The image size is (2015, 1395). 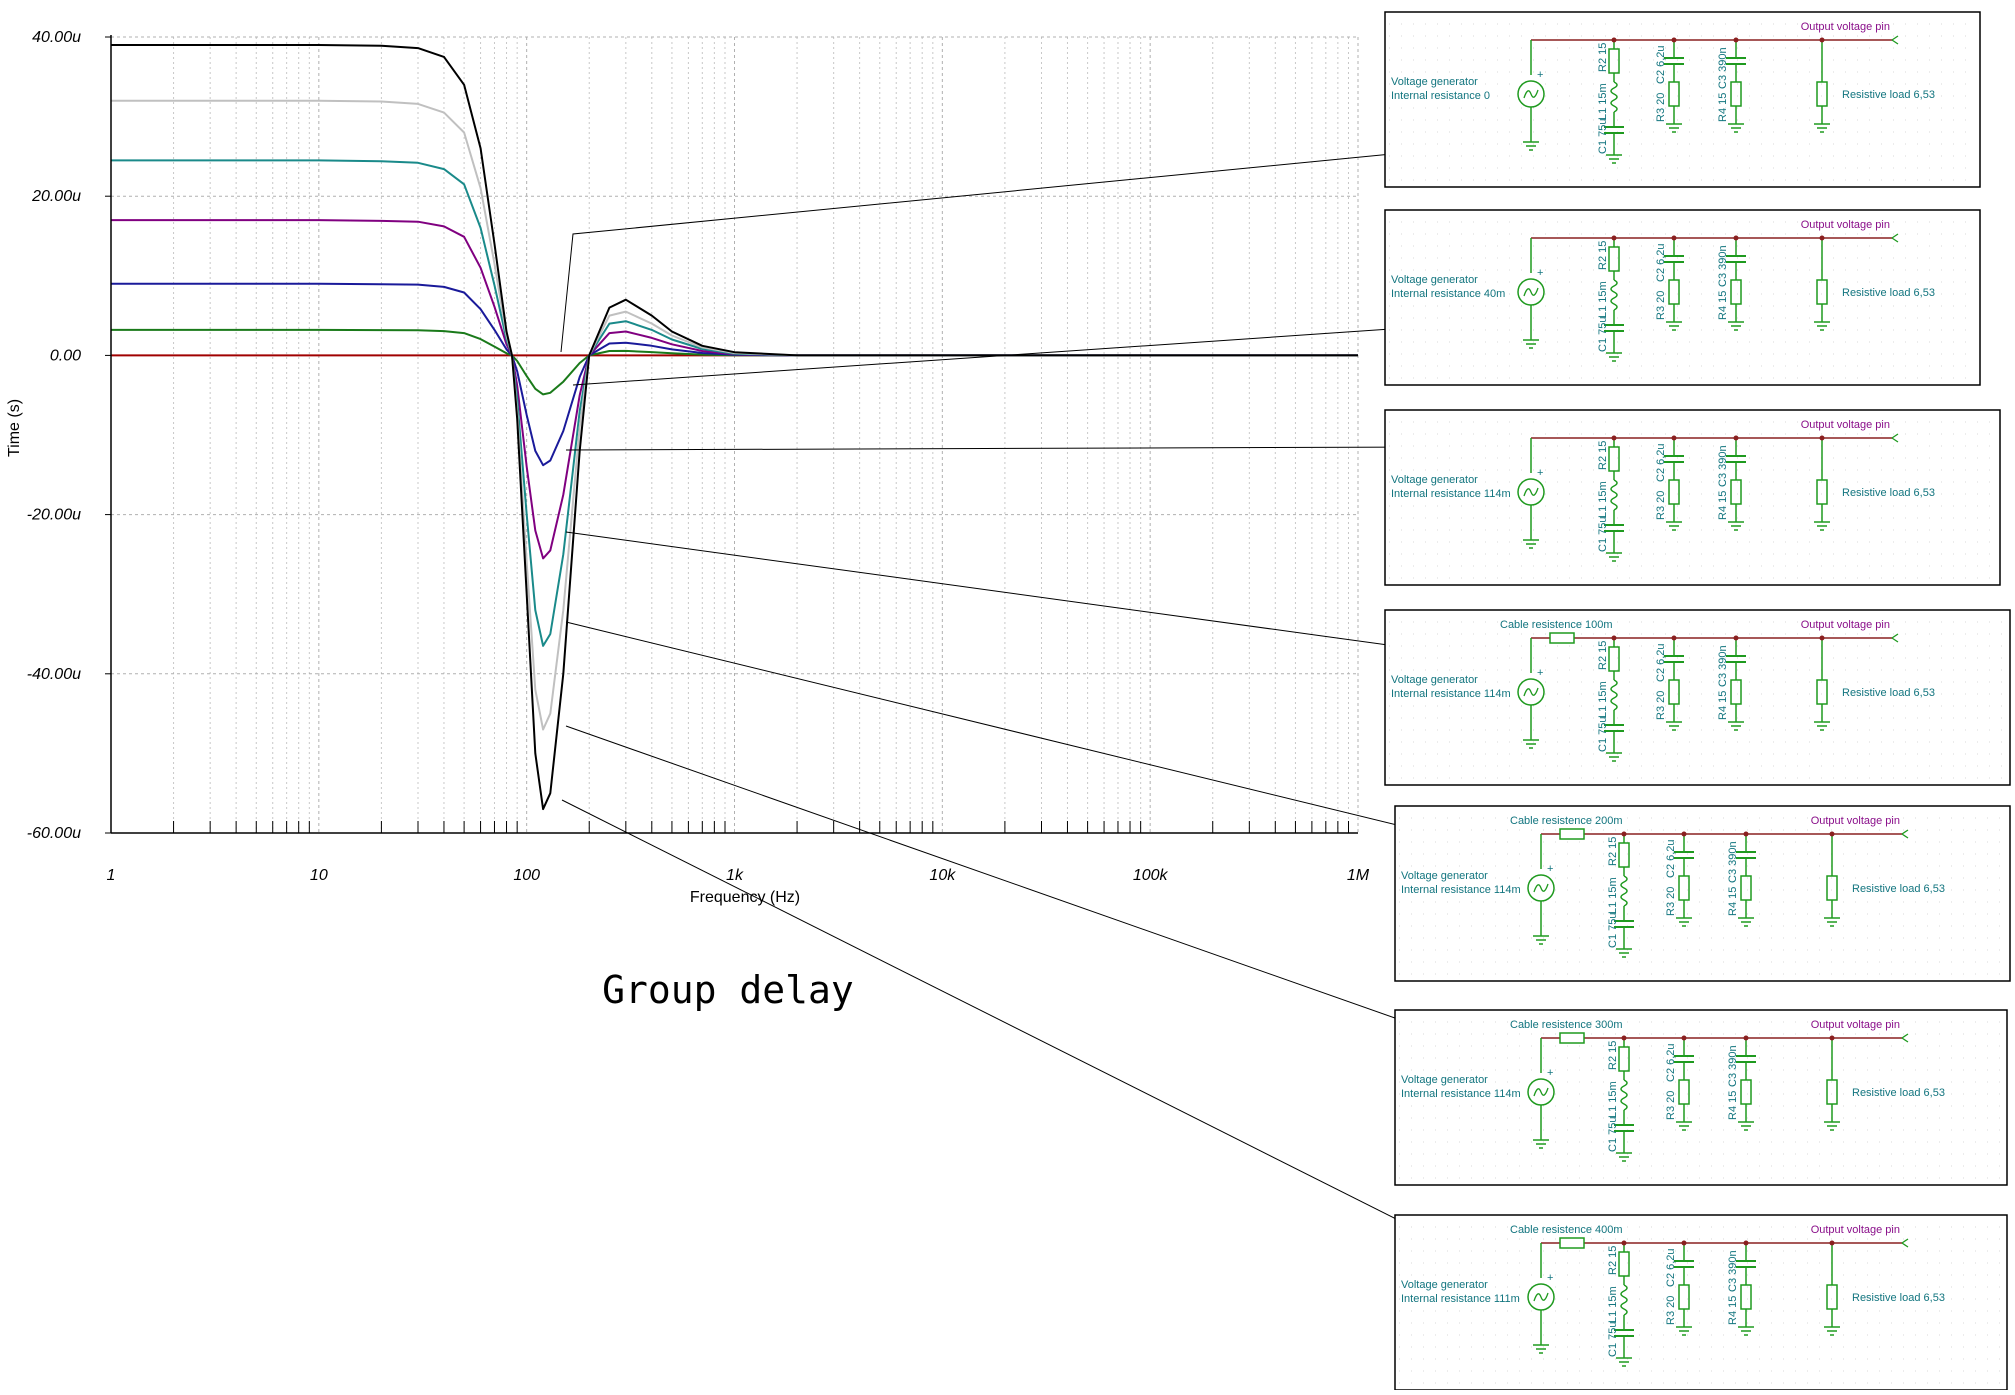 What do you see at coordinates (54, 674) in the screenshot?
I see `y-tick-label: -40.00u` at bounding box center [54, 674].